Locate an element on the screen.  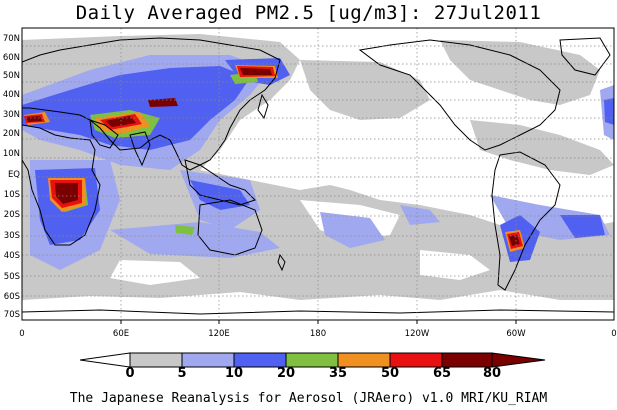
colorbar-tick-label: 80 is located at coordinates (492, 373).